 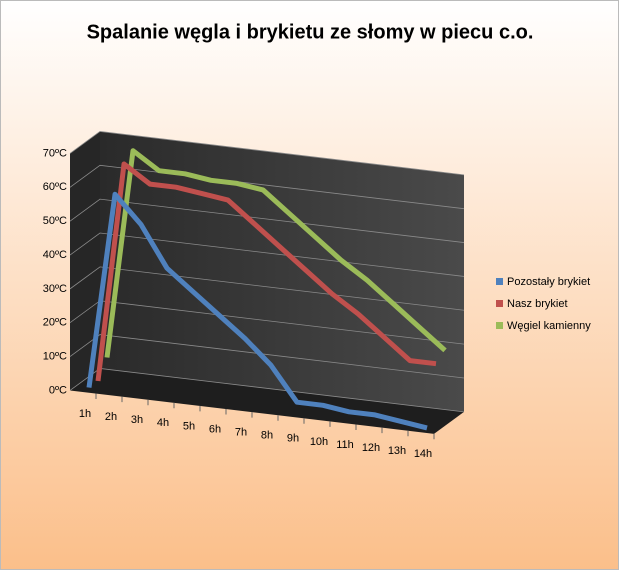 I want to click on x-tick-label: 9h, so click(x=293, y=439).